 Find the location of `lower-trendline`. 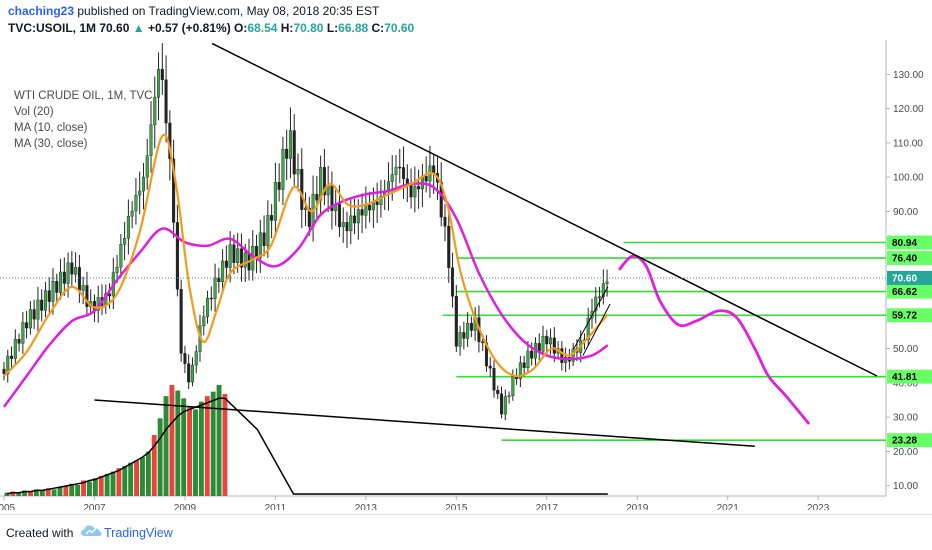

lower-trendline is located at coordinates (424, 423).